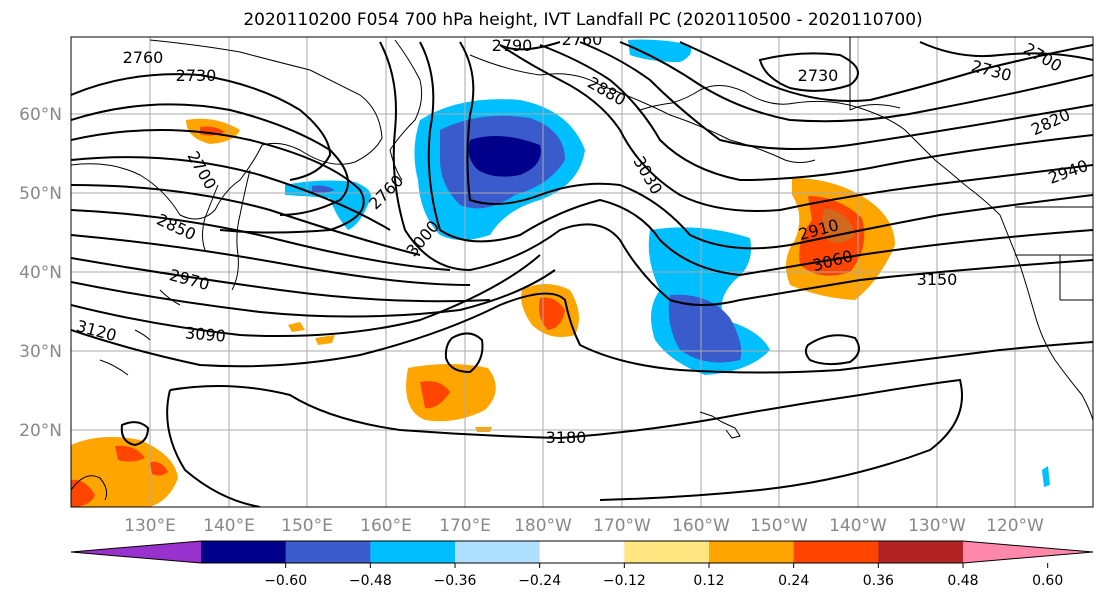 The width and height of the screenshot is (1105, 601). What do you see at coordinates (136, 552) in the screenshot?
I see `colorbar-extension-low` at bounding box center [136, 552].